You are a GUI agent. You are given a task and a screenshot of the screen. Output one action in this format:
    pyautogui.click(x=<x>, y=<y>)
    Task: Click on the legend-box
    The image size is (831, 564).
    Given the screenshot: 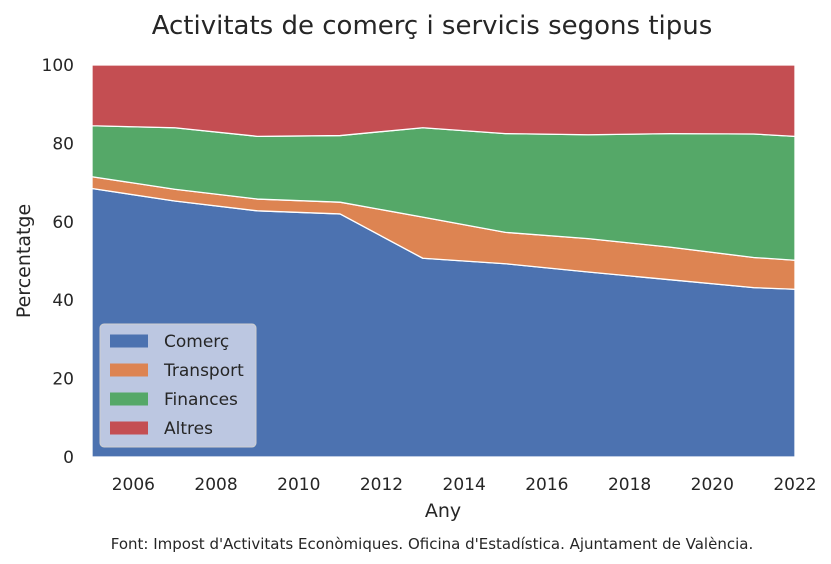 What is the action you would take?
    pyautogui.click(x=178, y=385)
    